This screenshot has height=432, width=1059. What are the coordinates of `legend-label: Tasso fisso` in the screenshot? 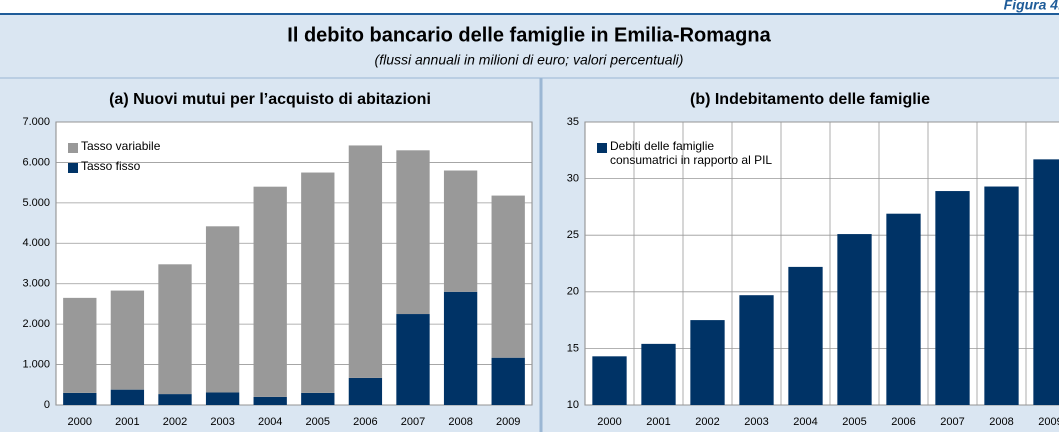 It's located at (111, 166).